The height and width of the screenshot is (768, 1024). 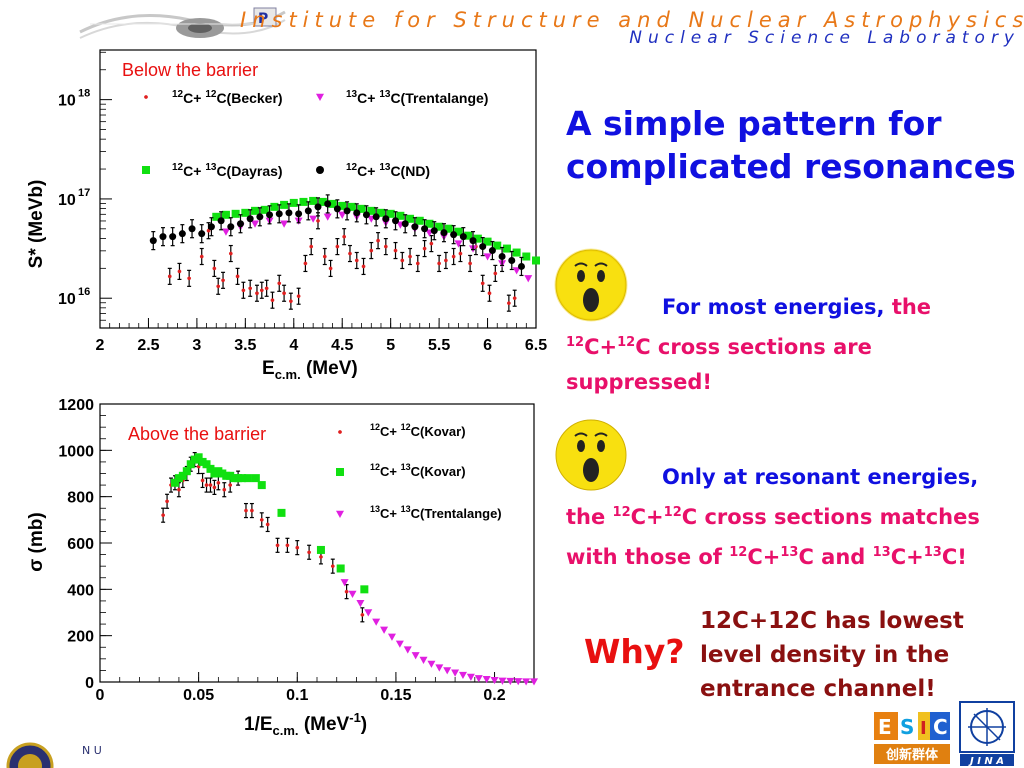 I want to click on y-tick-label: 200, so click(x=80, y=637).